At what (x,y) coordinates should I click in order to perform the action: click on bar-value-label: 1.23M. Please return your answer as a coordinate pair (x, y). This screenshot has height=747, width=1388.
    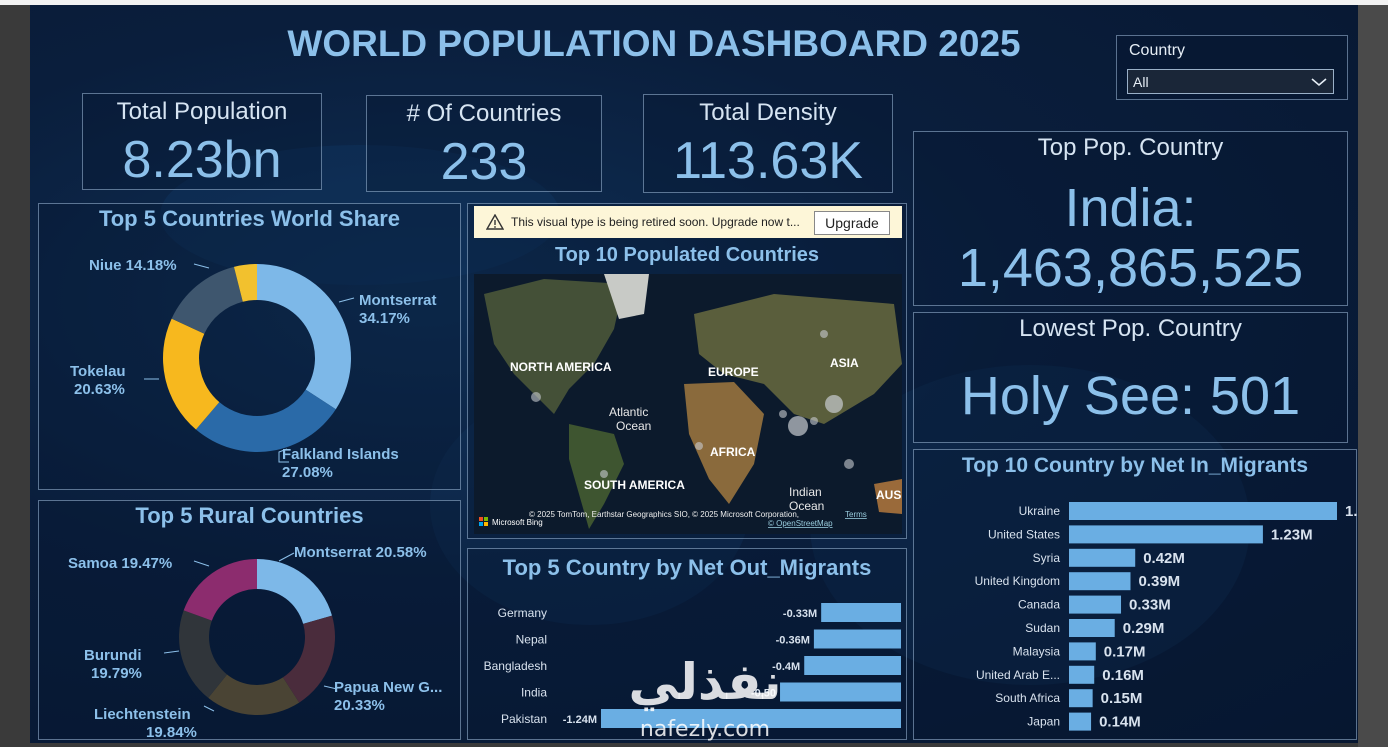
    Looking at the image, I should click on (1292, 534).